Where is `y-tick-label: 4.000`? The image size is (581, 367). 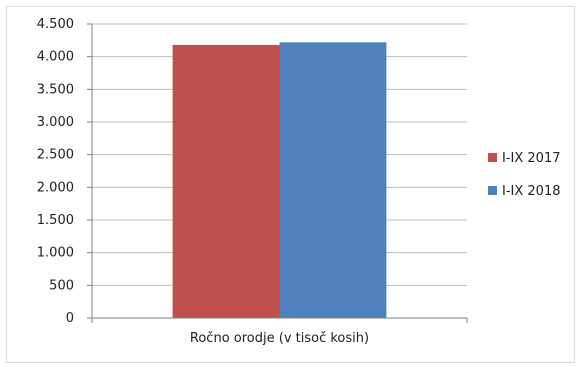
y-tick-label: 4.000 is located at coordinates (55, 57).